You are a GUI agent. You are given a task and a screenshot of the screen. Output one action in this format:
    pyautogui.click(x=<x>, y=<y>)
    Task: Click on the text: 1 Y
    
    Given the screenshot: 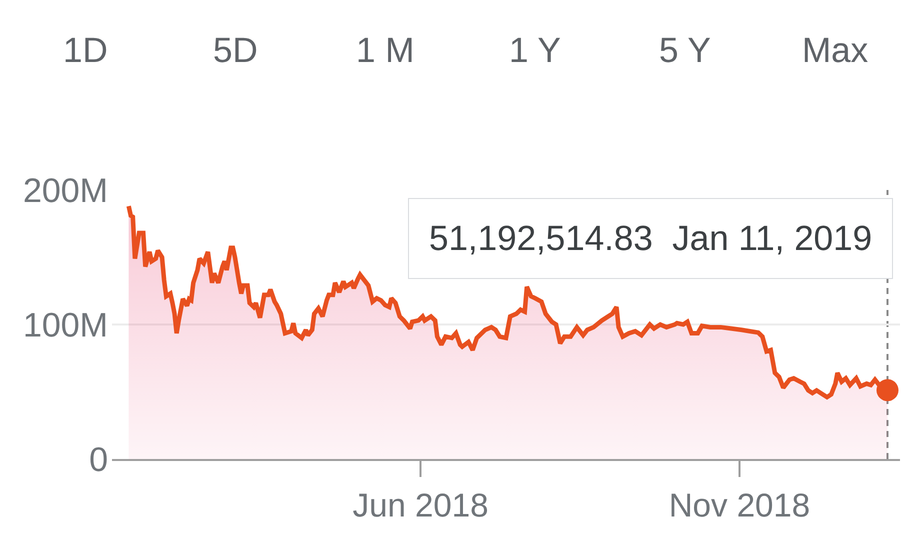 What is the action you would take?
    pyautogui.click(x=535, y=50)
    